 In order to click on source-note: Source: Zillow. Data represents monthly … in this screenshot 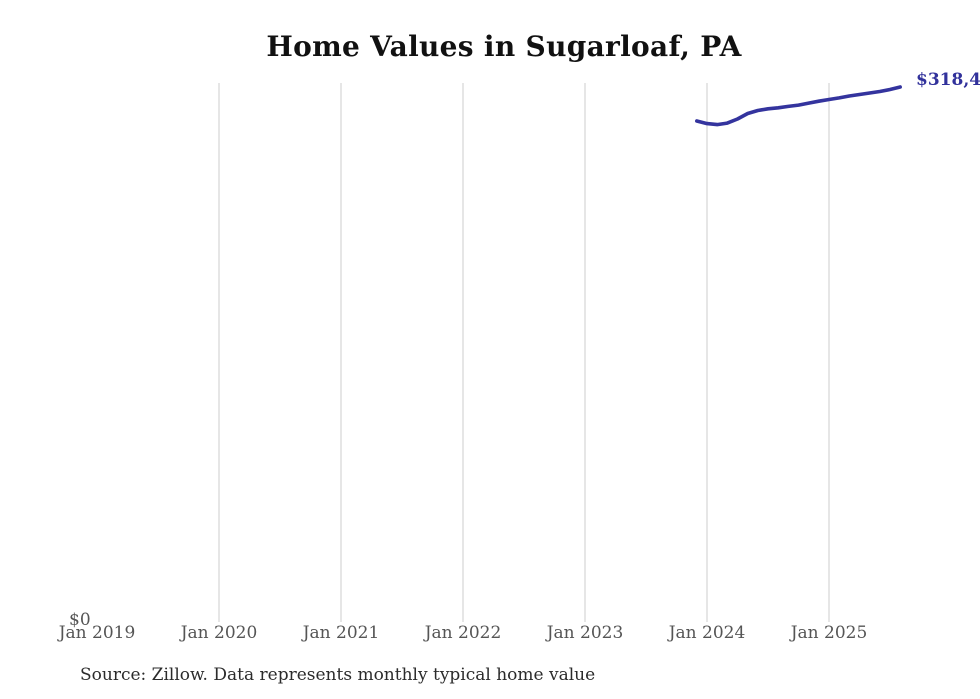, I will do `click(338, 675)`.